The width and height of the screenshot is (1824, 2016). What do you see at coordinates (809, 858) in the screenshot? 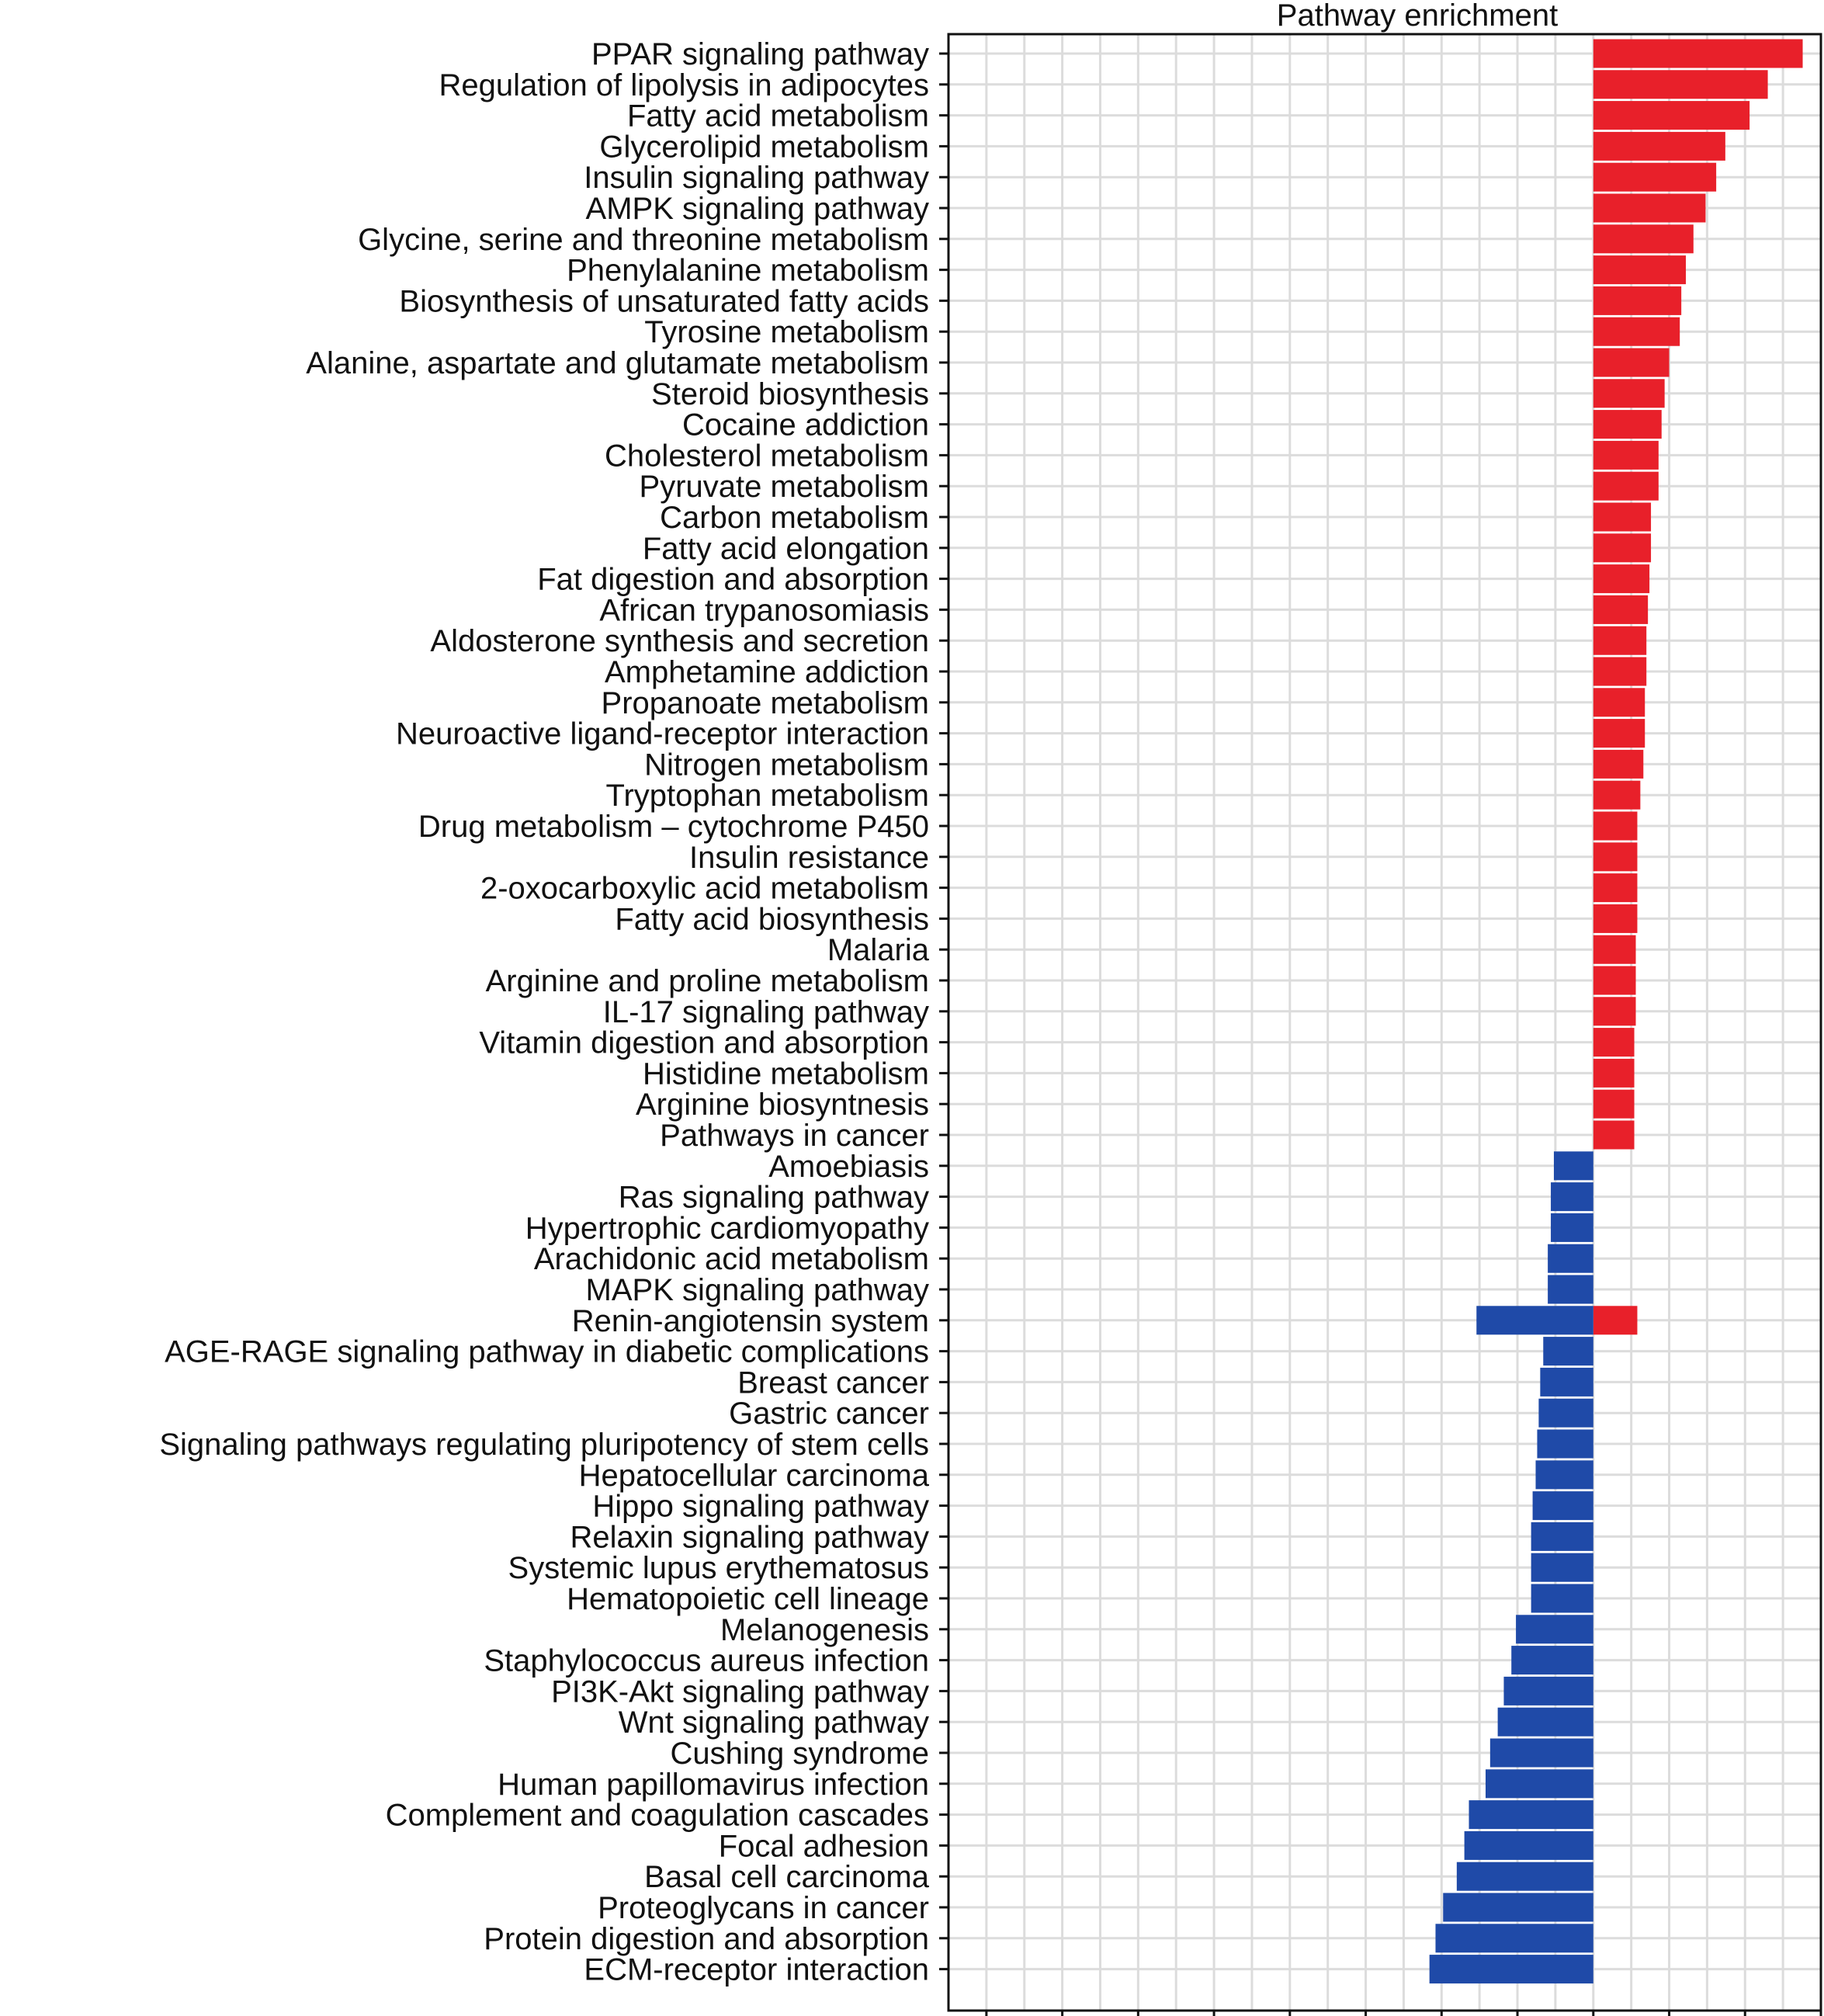
I see `category-label: Insulin resistance` at bounding box center [809, 858].